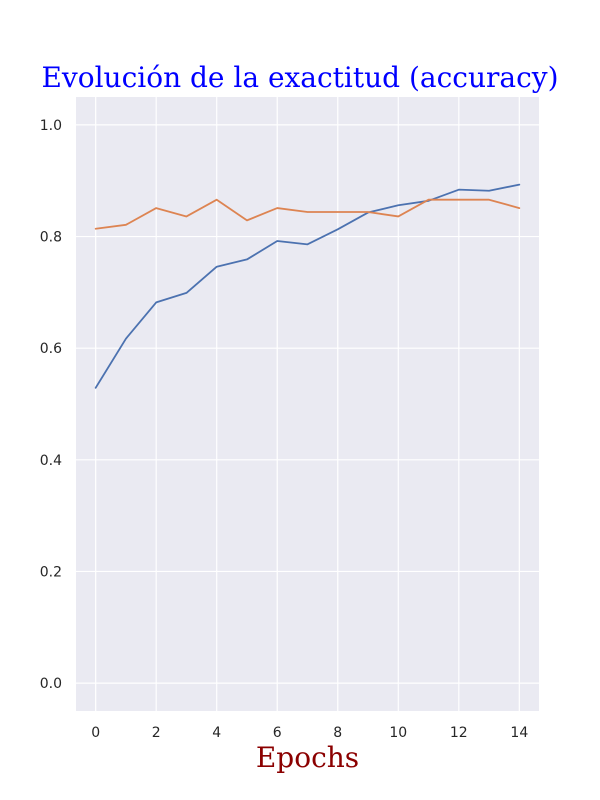  Describe the element at coordinates (337, 733) in the screenshot. I see `x-tick-label: 8` at that location.